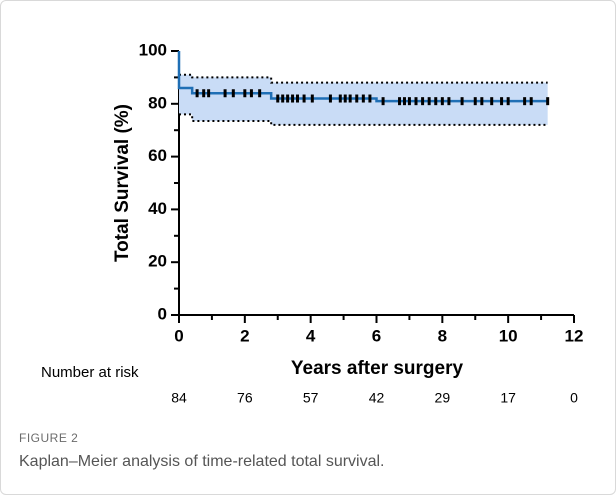 This screenshot has height=495, width=616. What do you see at coordinates (377, 398) in the screenshot?
I see `at-risk-count: 42` at bounding box center [377, 398].